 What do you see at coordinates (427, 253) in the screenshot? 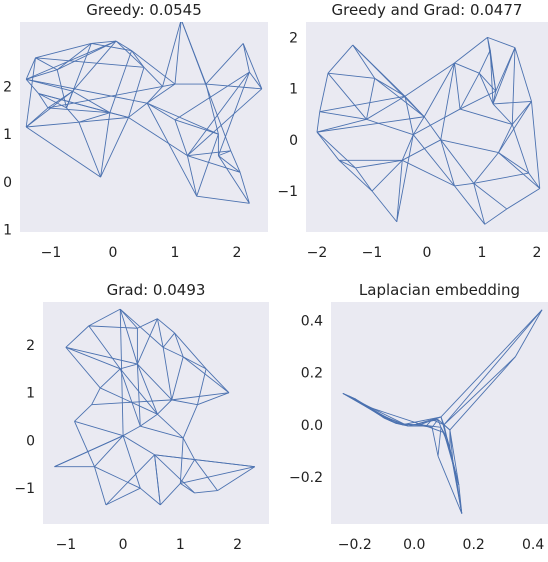
I see `x-tick-label: 0` at bounding box center [427, 253].